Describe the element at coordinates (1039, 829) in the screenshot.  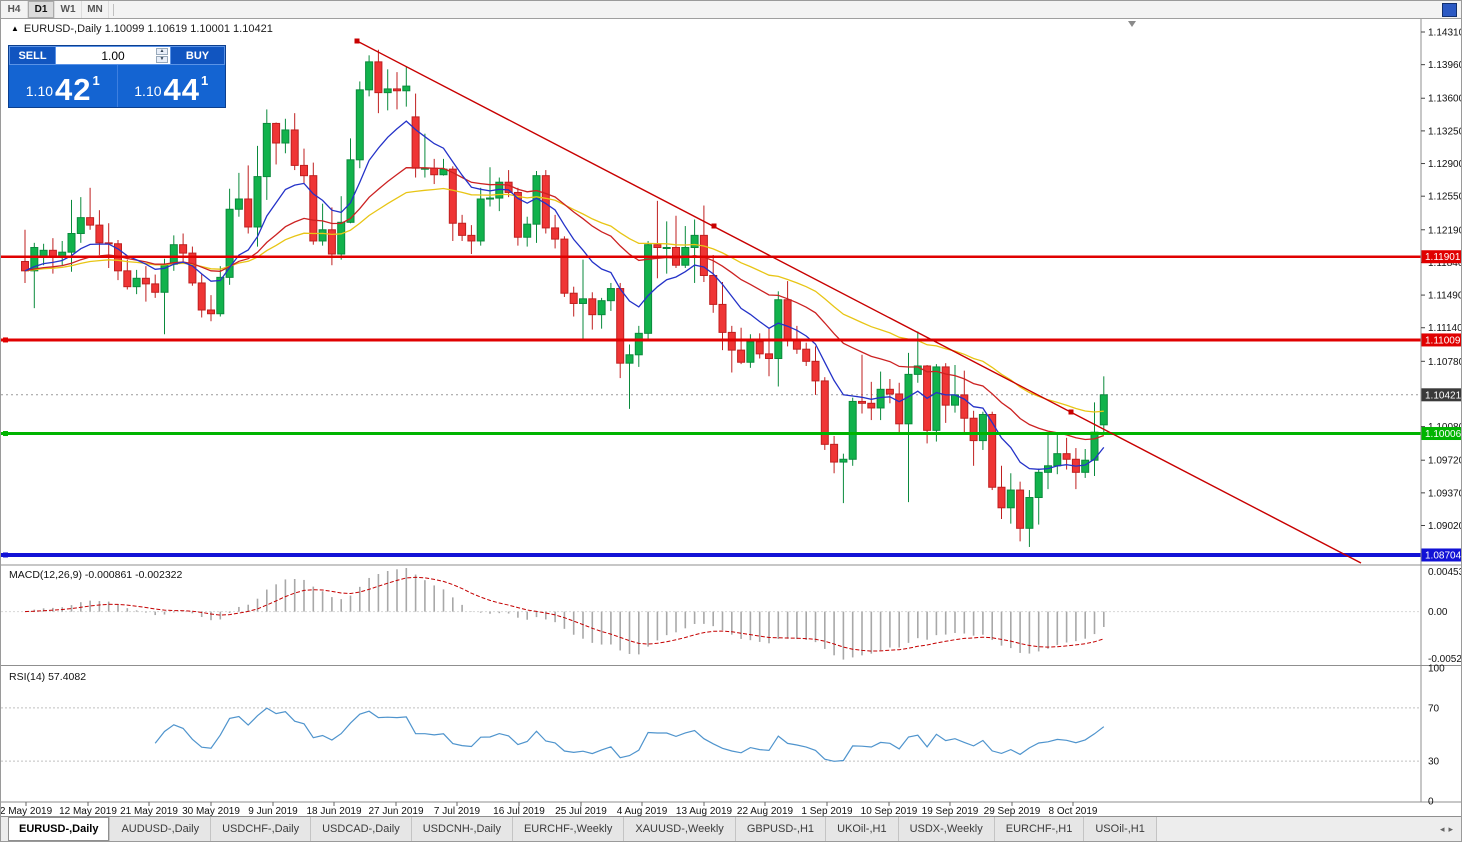
I see `chart-tab: EURCHF-,H1` at that location.